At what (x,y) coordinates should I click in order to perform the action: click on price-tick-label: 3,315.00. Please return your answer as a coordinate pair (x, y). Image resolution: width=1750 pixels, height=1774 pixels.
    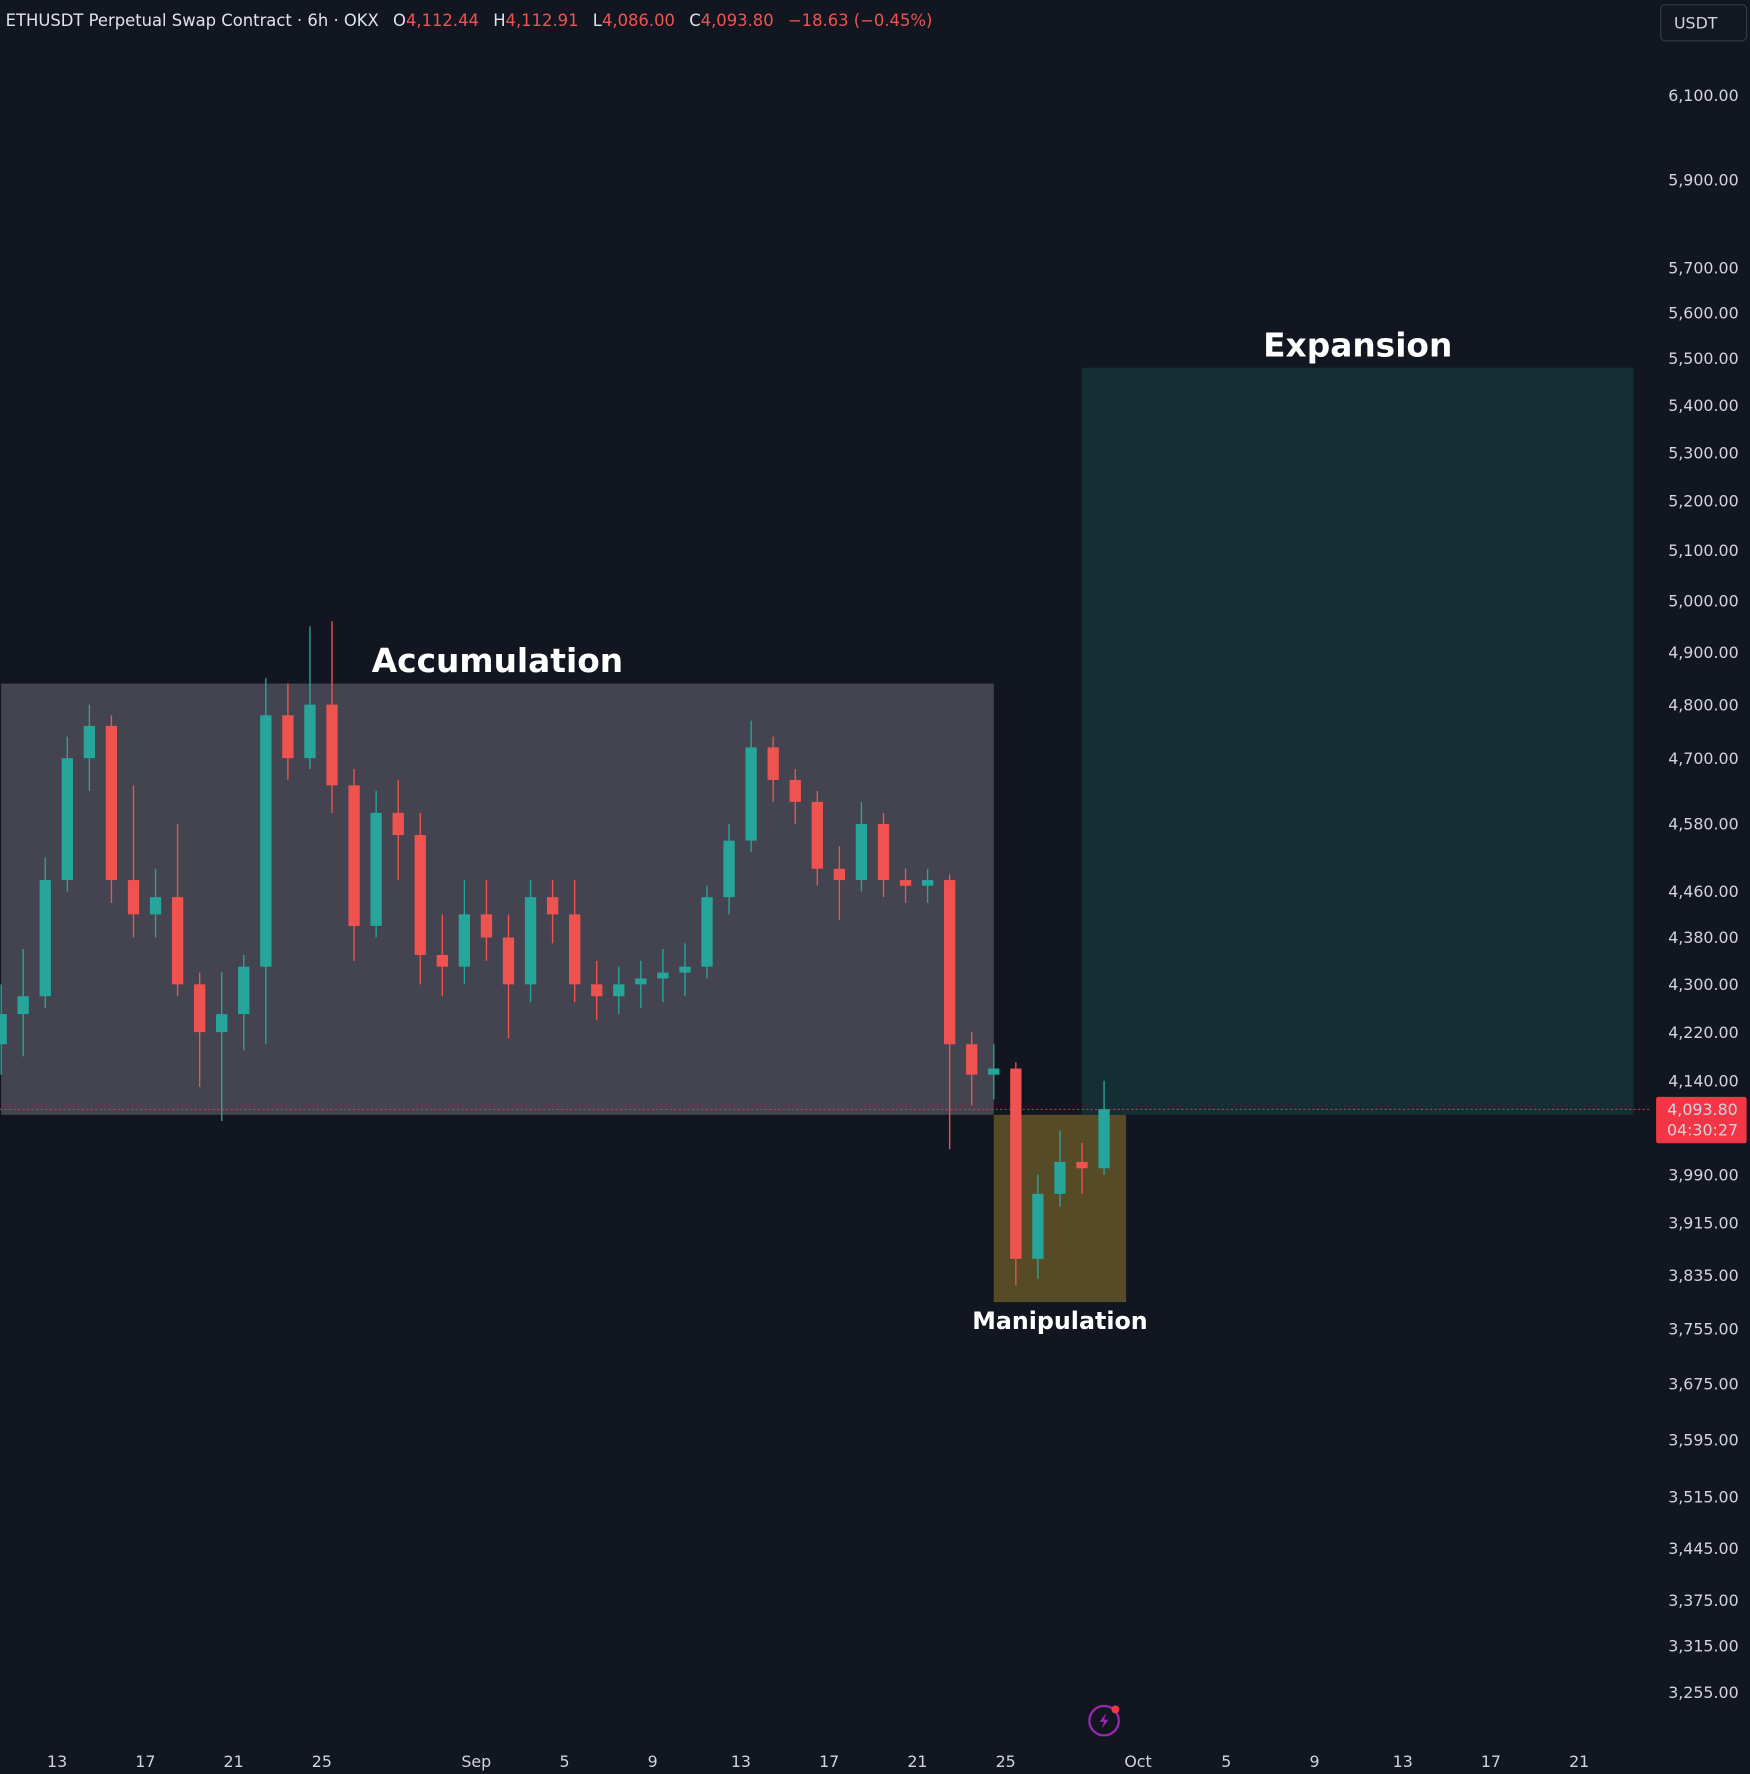
    Looking at the image, I should click on (1703, 1646).